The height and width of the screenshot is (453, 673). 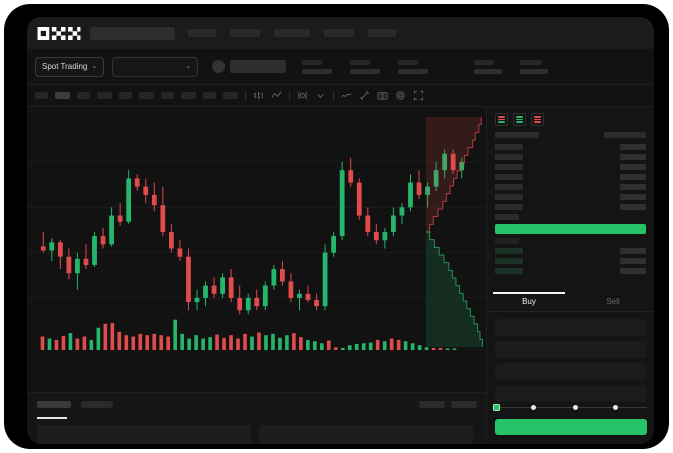 I want to click on chart-toolbar, so click(x=340, y=96).